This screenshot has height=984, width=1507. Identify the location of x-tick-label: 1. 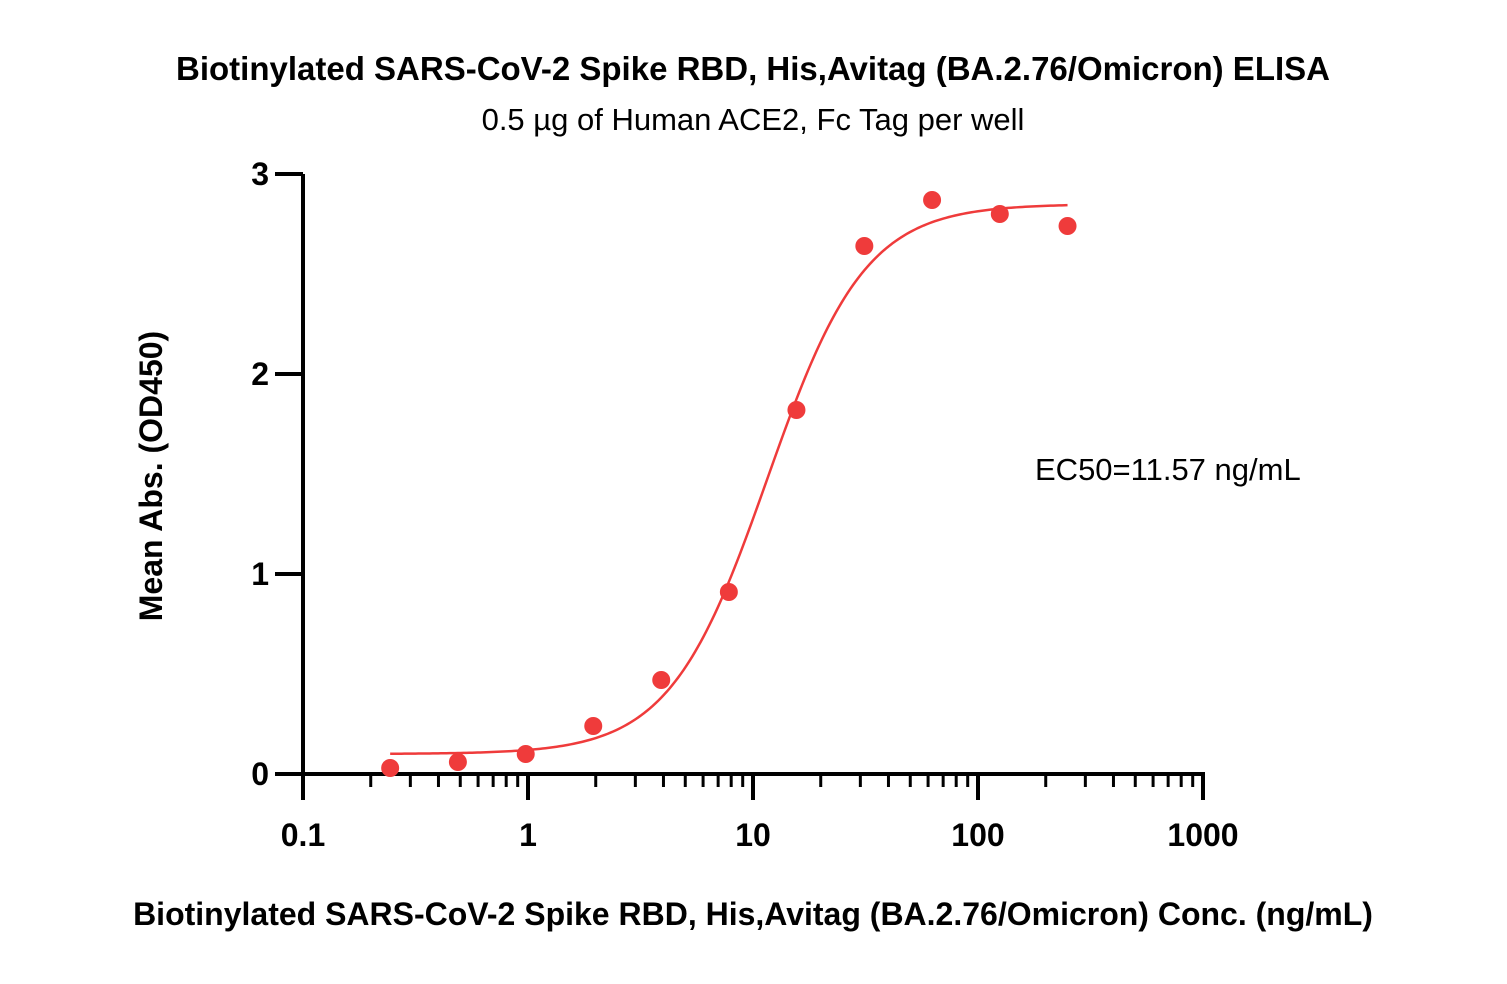
(528, 835).